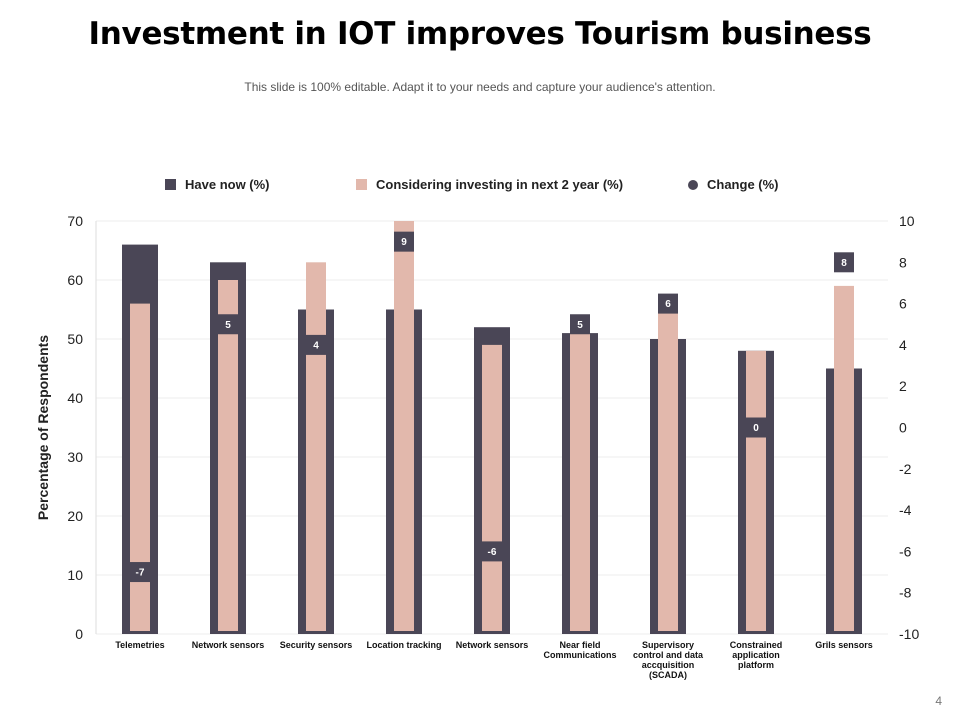 This screenshot has height=720, width=960. I want to click on y2-tick-label-3: -4, so click(905, 510).